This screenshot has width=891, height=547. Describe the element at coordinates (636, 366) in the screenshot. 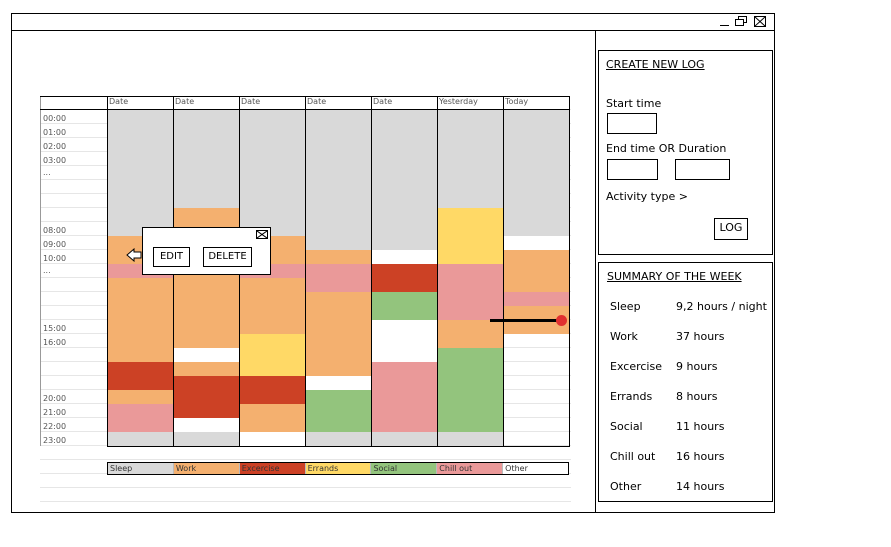

I see `summary-activity: Excercise` at that location.